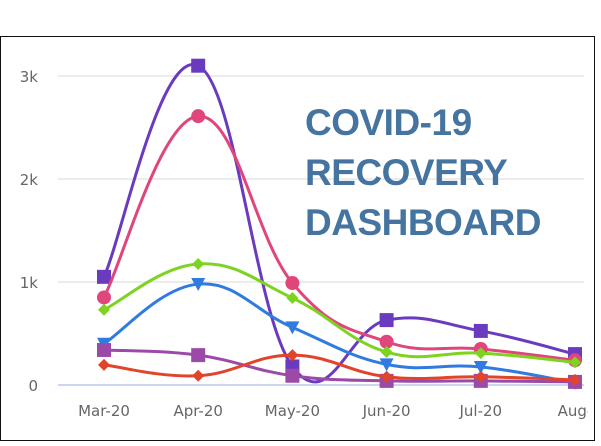  Describe the element at coordinates (423, 222) in the screenshot. I see `title-line-3: DASHBOARD` at that location.